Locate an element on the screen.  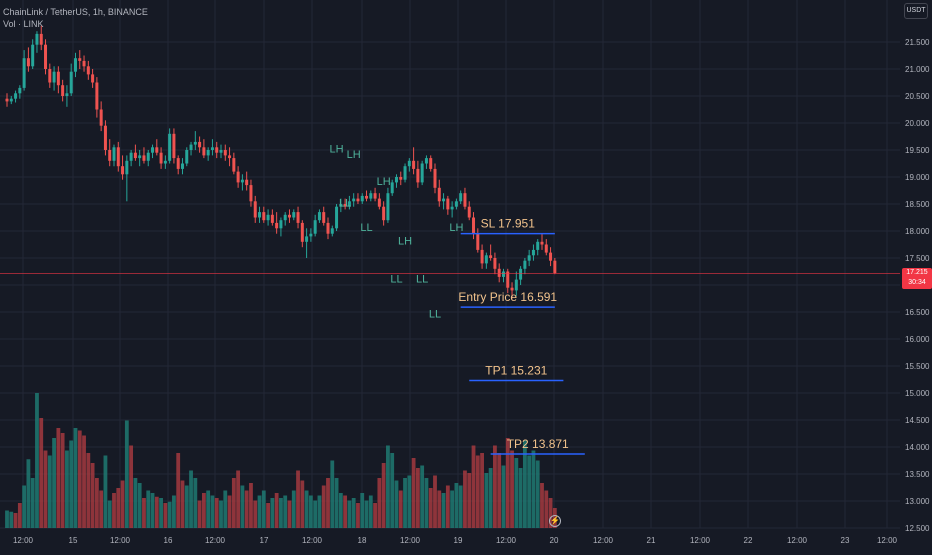
currency-button: USDT is located at coordinates (916, 11).